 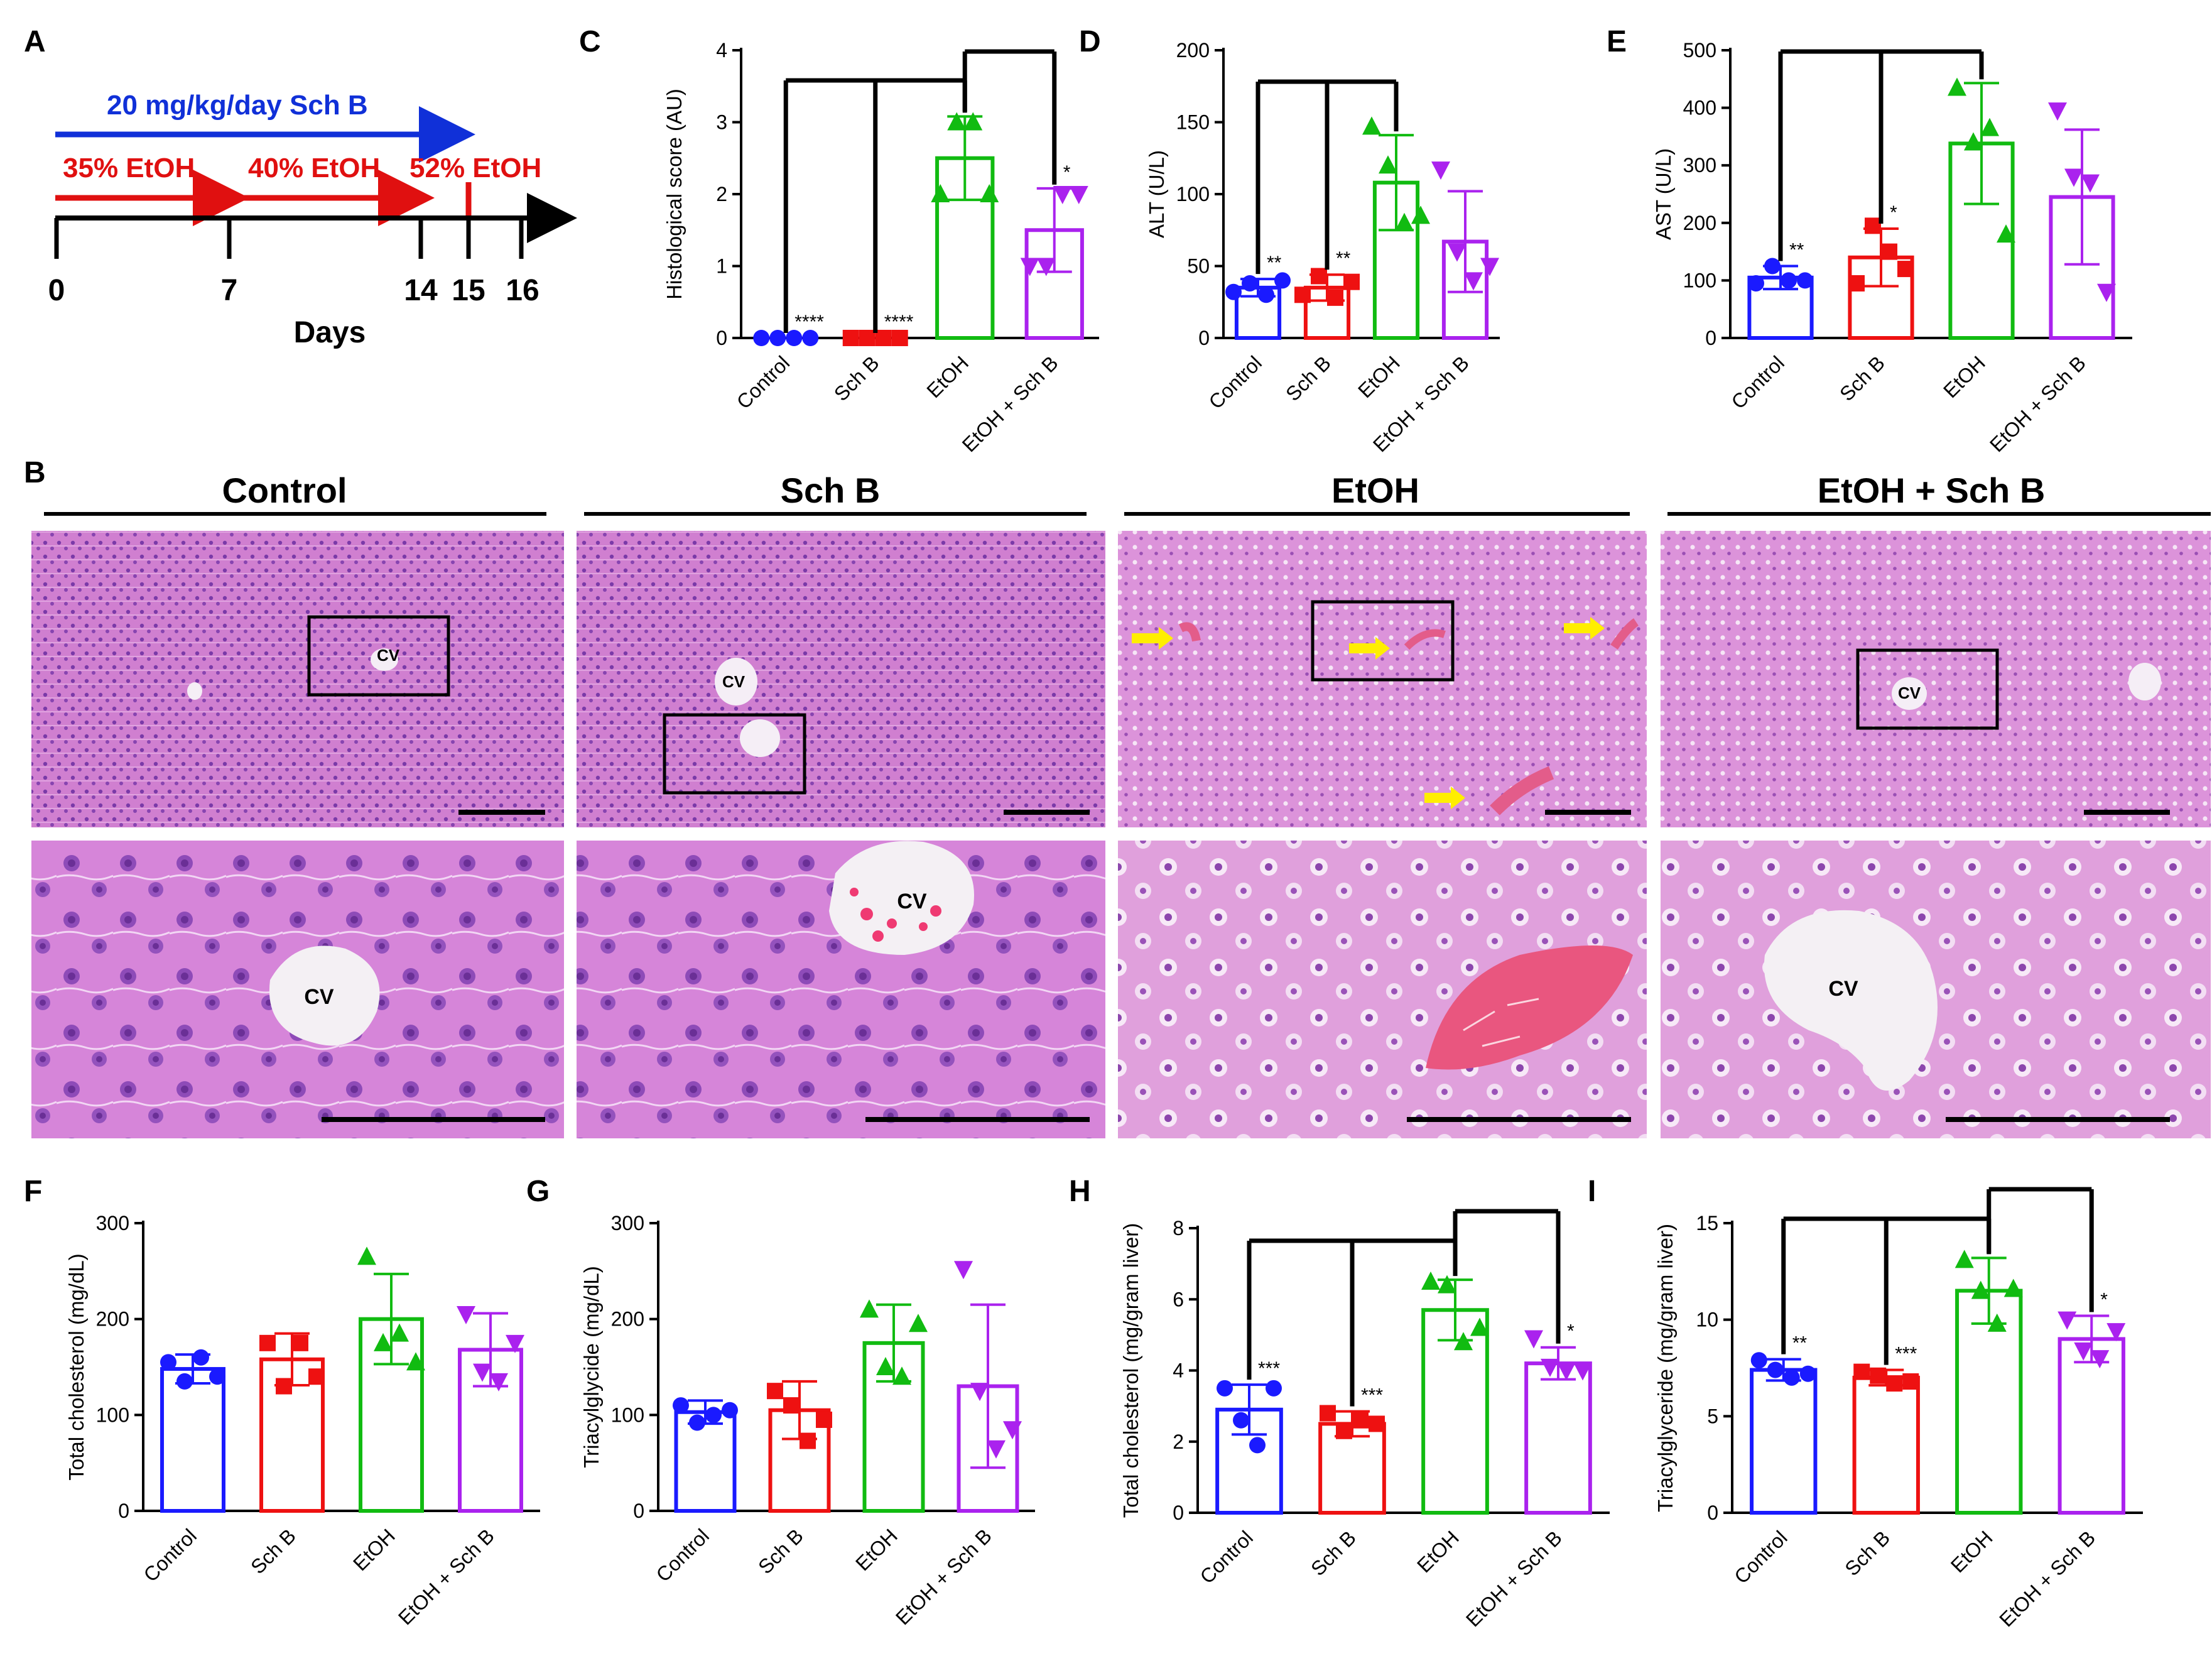 I want to click on day-tick-7: 7, so click(x=230, y=290).